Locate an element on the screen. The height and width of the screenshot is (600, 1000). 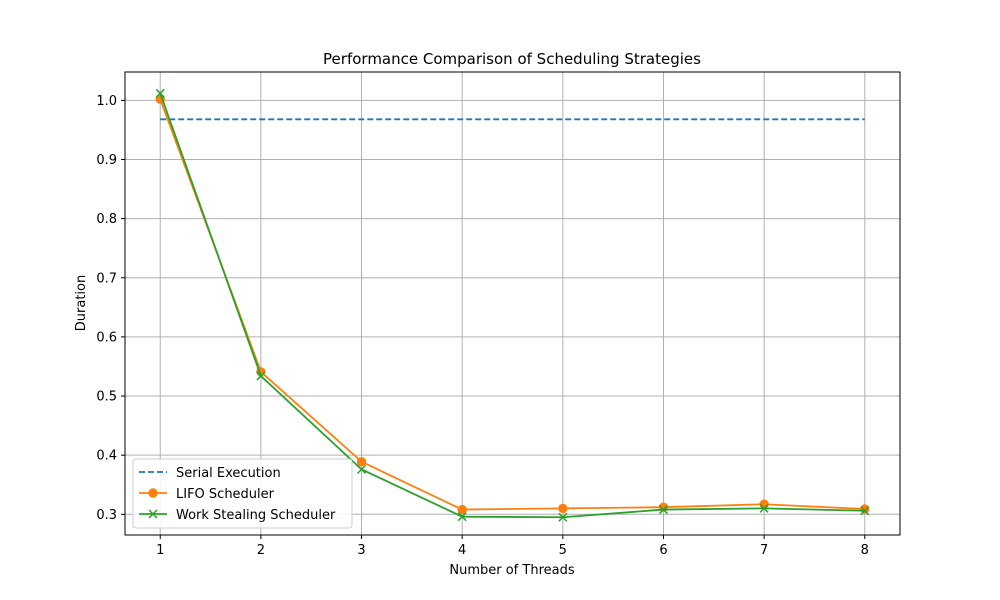
y-tick-label: 0.9 is located at coordinates (106, 160).